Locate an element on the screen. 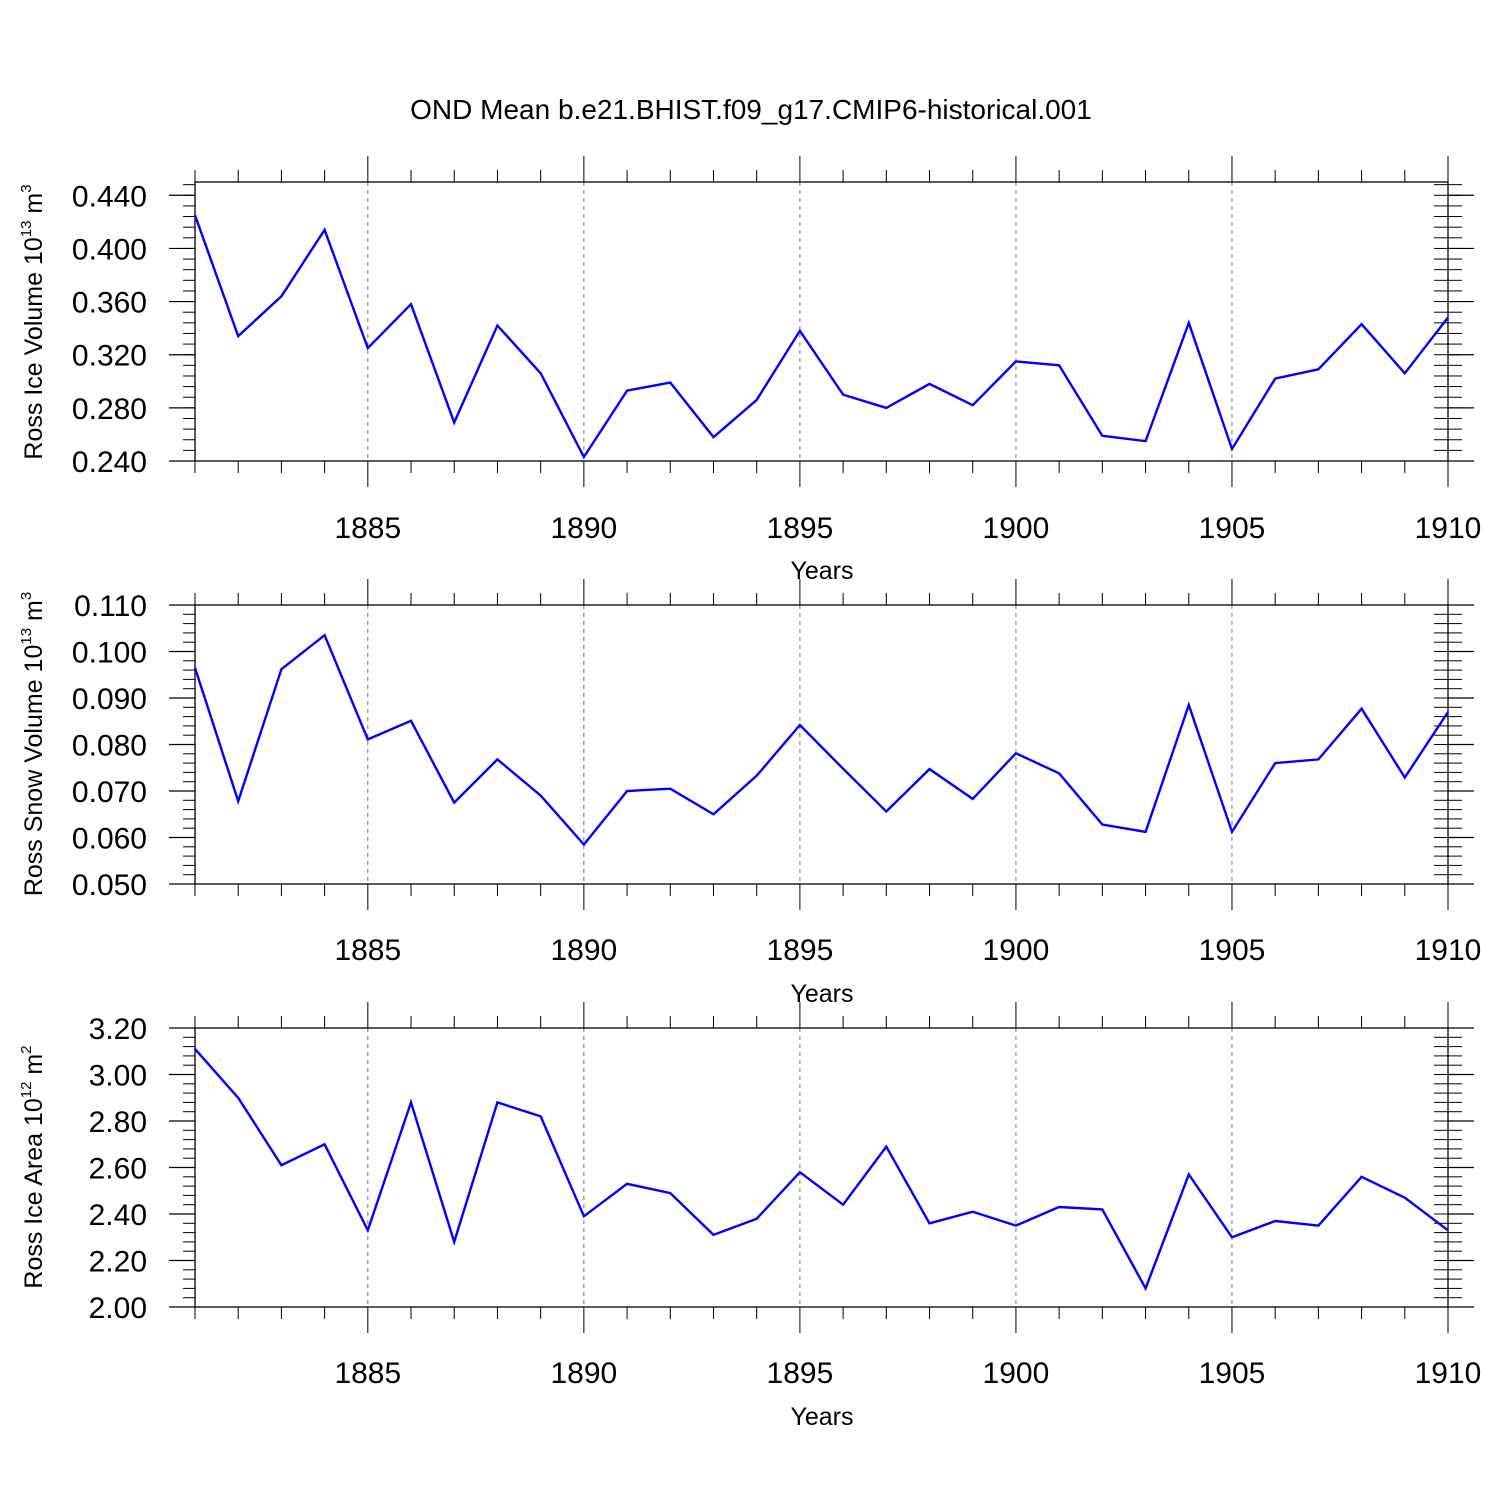 This screenshot has height=1500, width=1500. y-tick-label: 0.400 is located at coordinates (109, 249).